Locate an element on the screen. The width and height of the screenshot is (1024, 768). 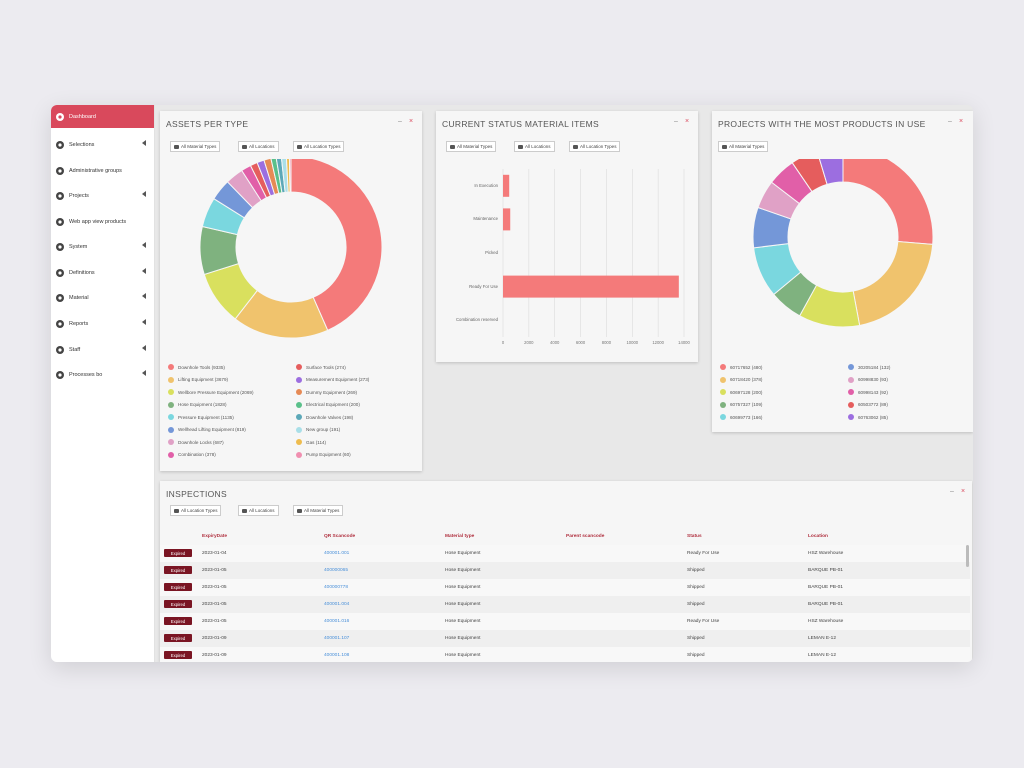
qr-scancode-link: 400001.108 is located at coordinates (337, 655).